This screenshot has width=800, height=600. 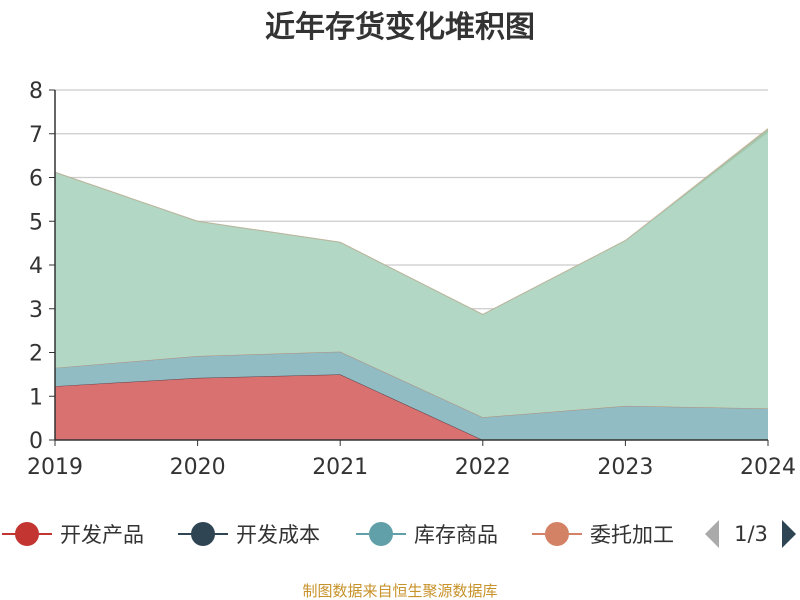 I want to click on y-tick-label: 4, so click(x=36, y=266).